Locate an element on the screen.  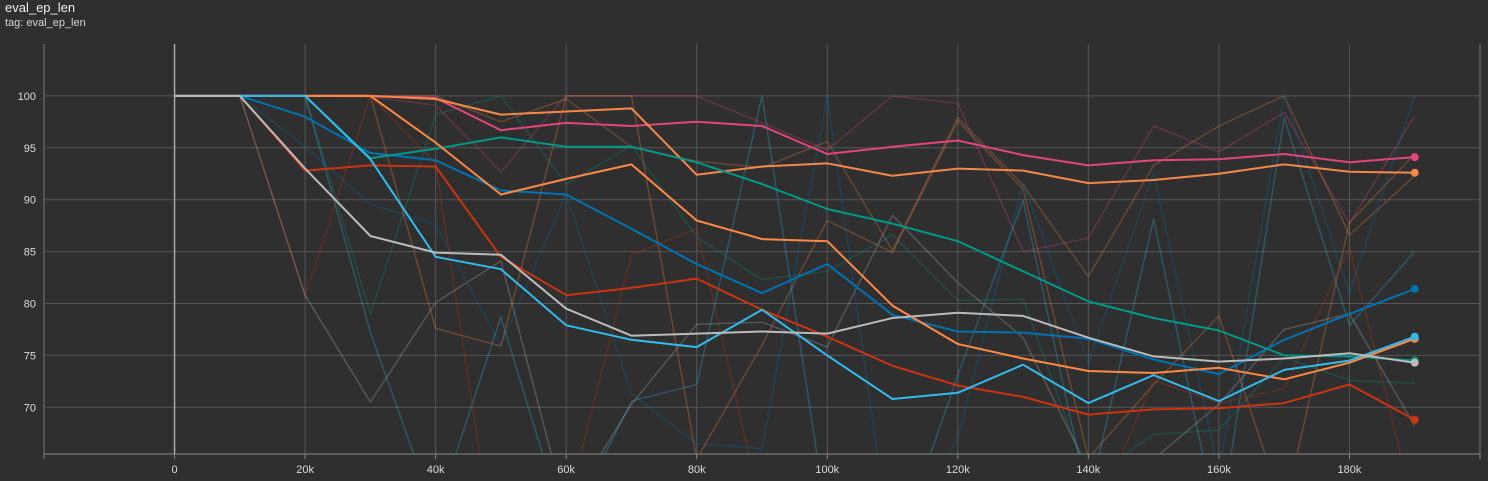
x-tick-label: 40k is located at coordinates (436, 470).